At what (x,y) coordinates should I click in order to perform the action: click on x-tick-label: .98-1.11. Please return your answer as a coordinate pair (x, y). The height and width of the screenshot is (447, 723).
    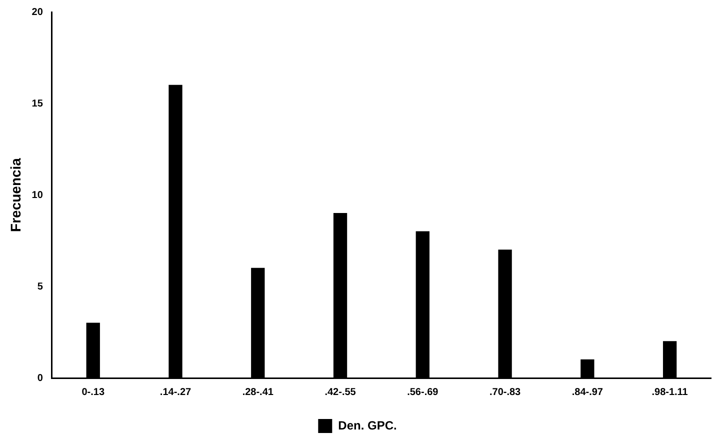
    Looking at the image, I should click on (670, 392).